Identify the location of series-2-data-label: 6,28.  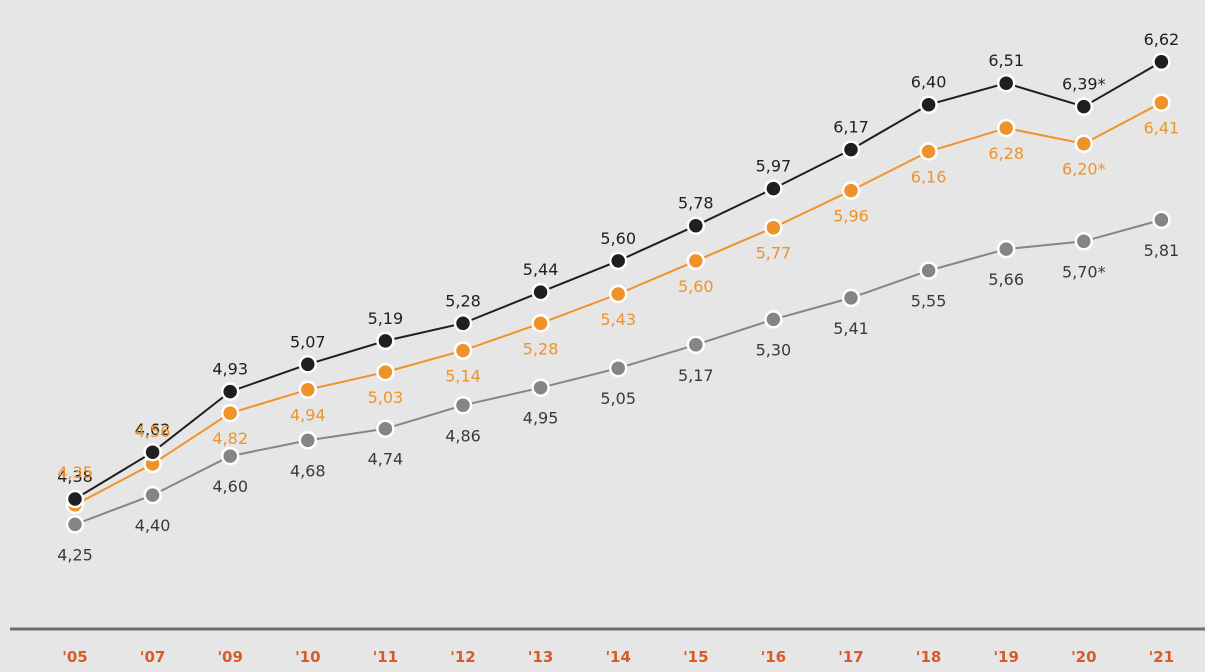
(1006, 153).